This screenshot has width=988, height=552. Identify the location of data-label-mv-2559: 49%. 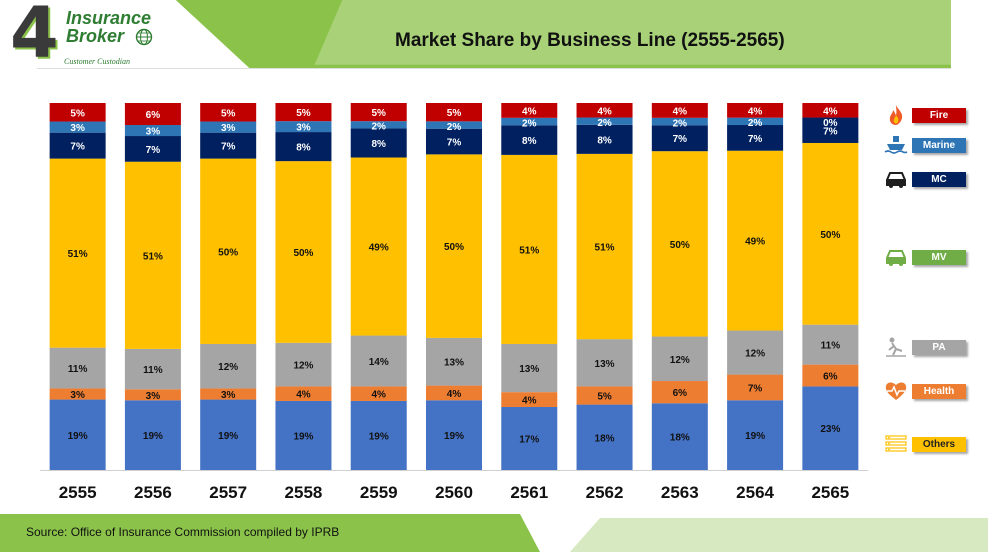
(379, 248).